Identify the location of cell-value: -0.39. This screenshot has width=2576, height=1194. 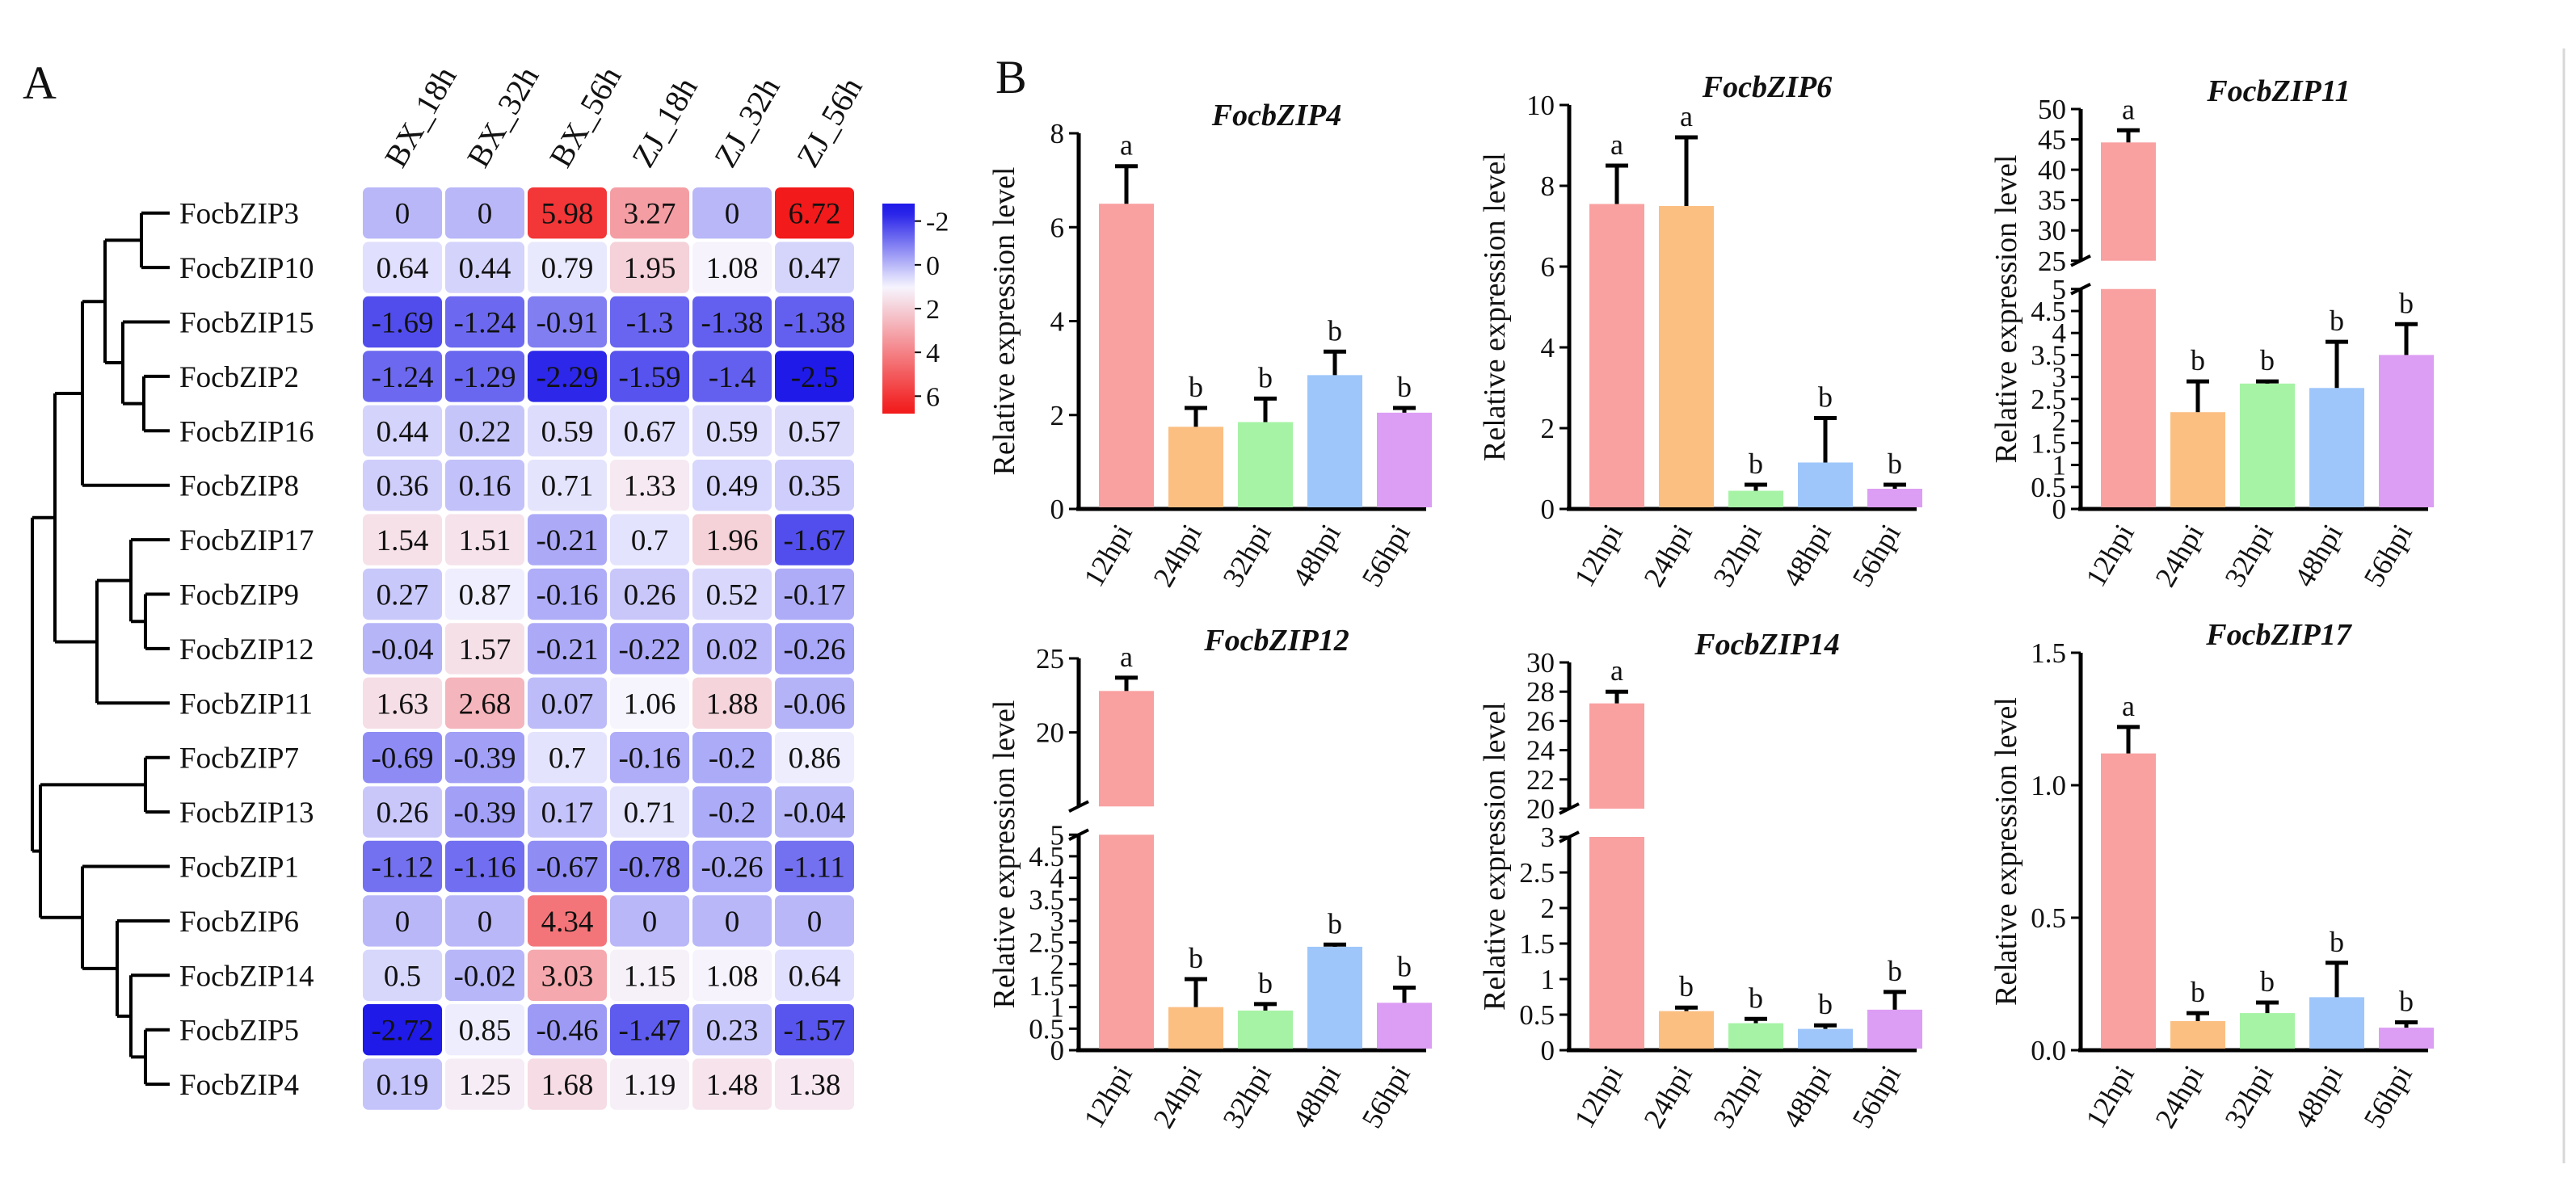
(484, 813).